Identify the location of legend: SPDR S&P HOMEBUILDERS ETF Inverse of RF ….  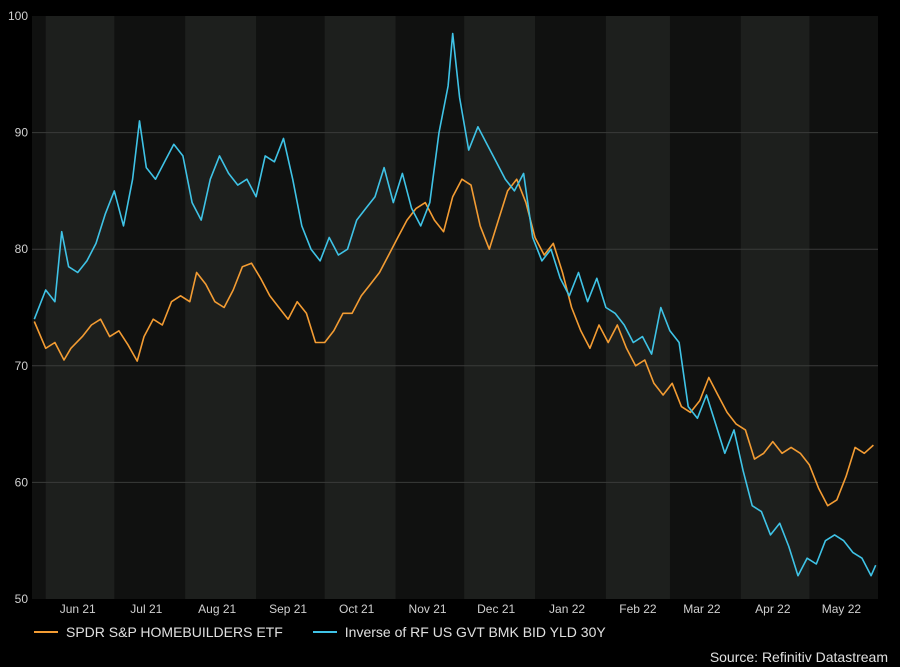
(335, 632).